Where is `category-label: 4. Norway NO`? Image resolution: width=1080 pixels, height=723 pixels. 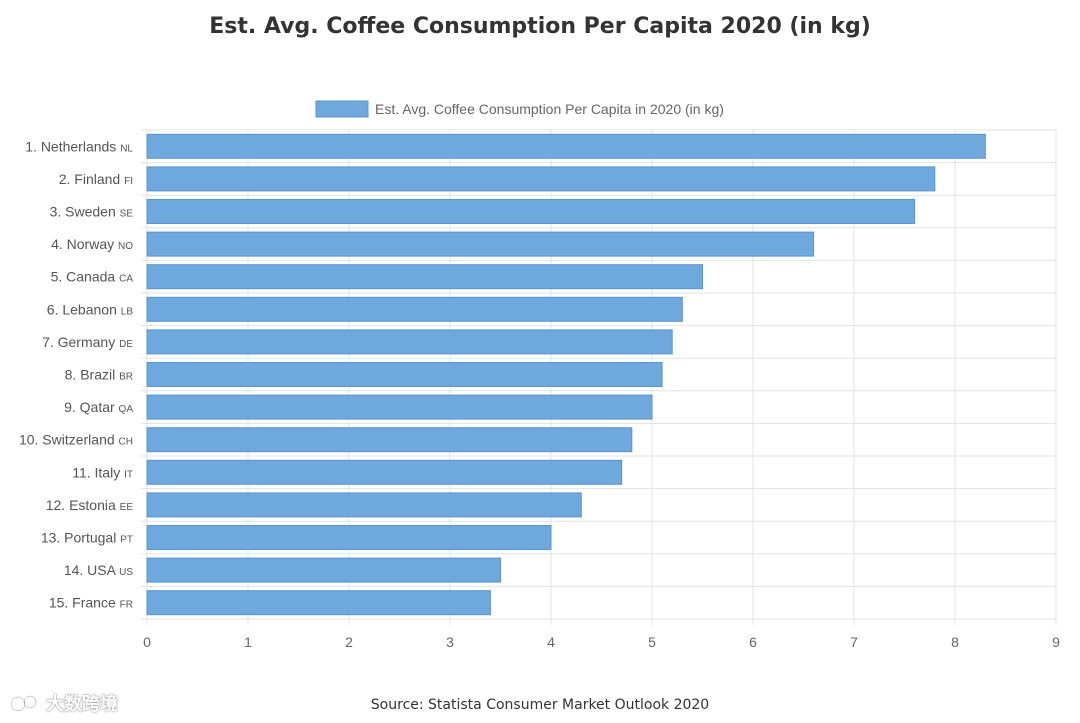 category-label: 4. Norway NO is located at coordinates (92, 244).